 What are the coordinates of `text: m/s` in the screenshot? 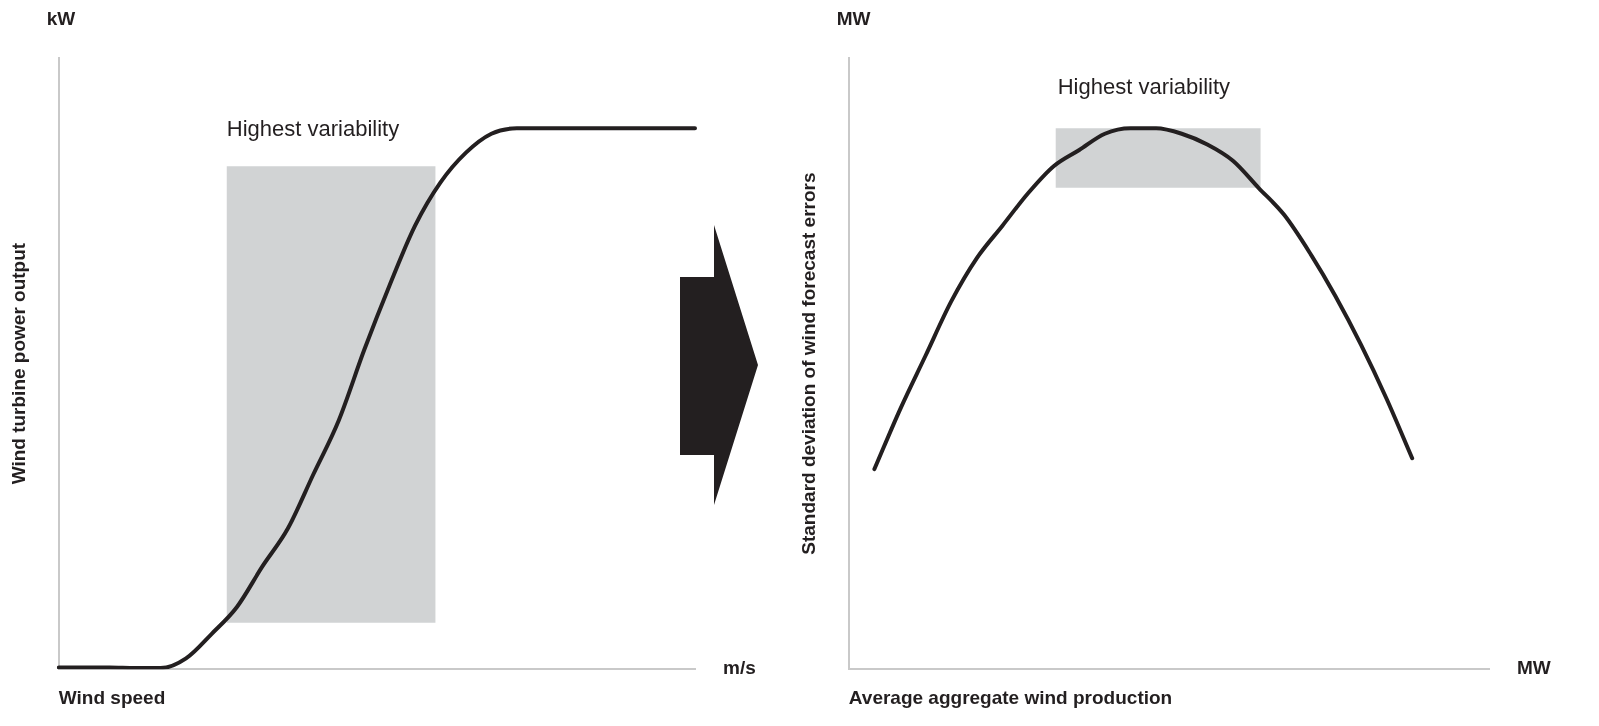 It's located at (739, 668).